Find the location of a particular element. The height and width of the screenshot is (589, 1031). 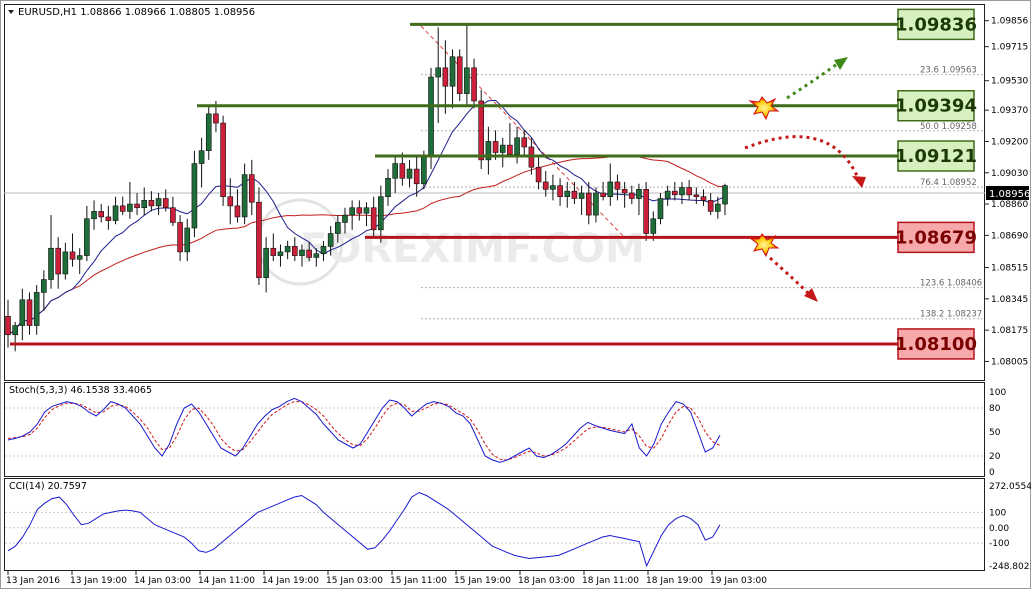

chevron-down-icon is located at coordinates (11, 12).